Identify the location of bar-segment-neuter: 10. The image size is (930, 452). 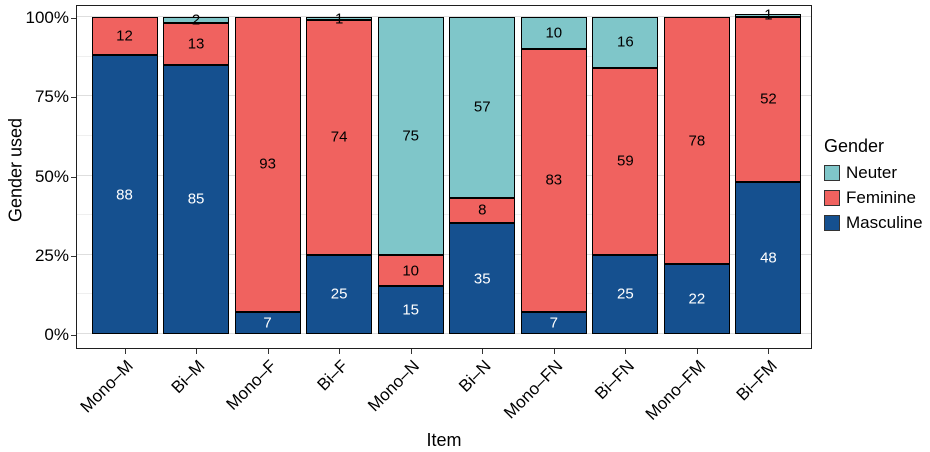
(553, 33).